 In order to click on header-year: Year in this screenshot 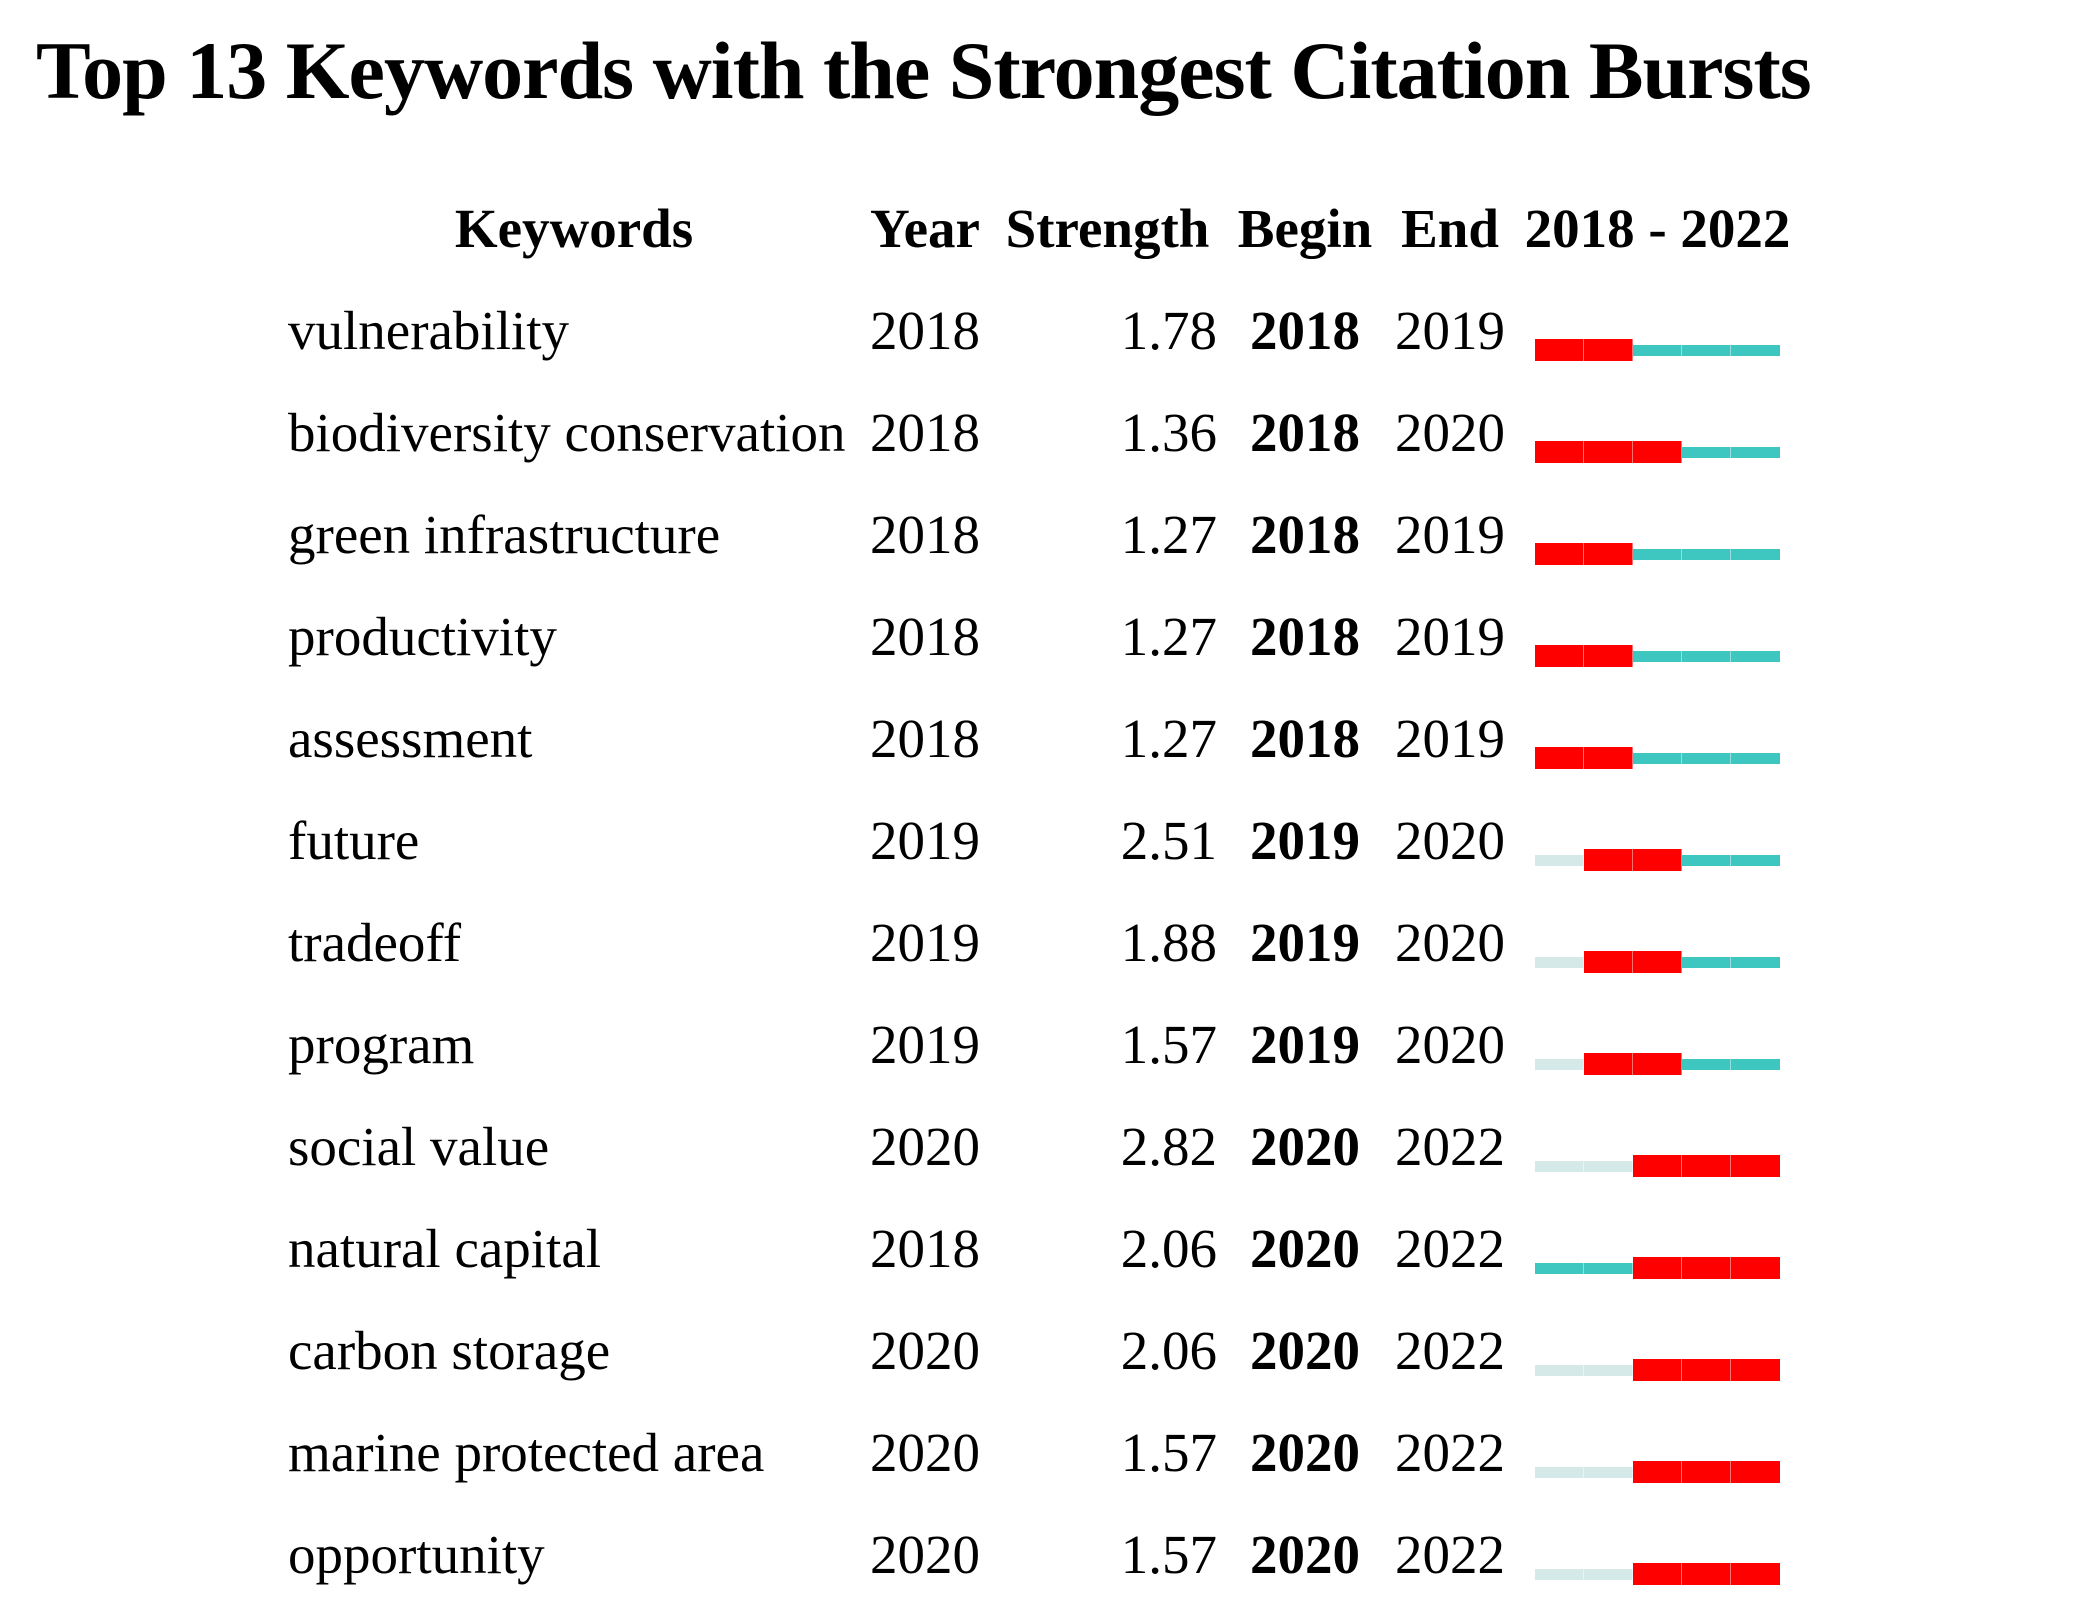, I will do `click(925, 228)`.